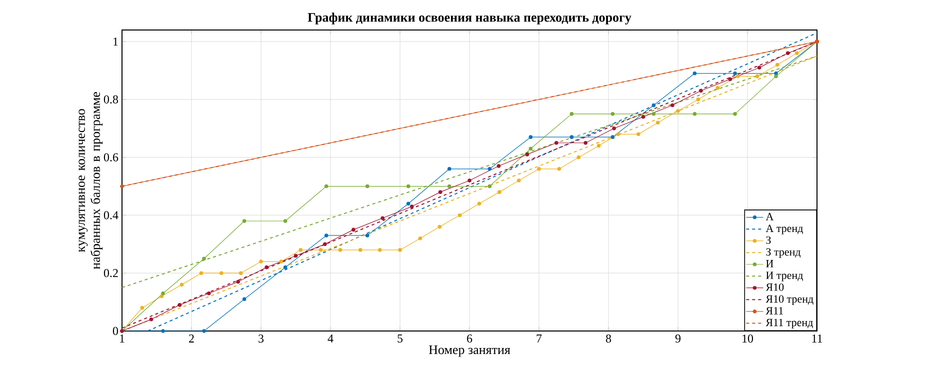 This screenshot has width=943, height=379. I want to click on y-tick-label: 0.2, so click(111, 273).